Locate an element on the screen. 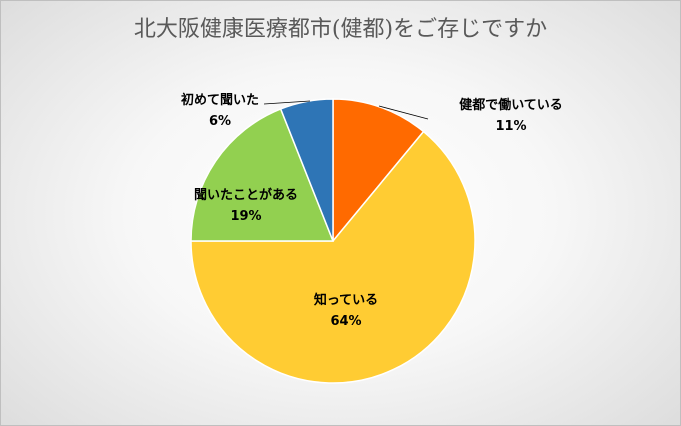 The height and width of the screenshot is (426, 681). slice-value-2: 64% is located at coordinates (345, 321).